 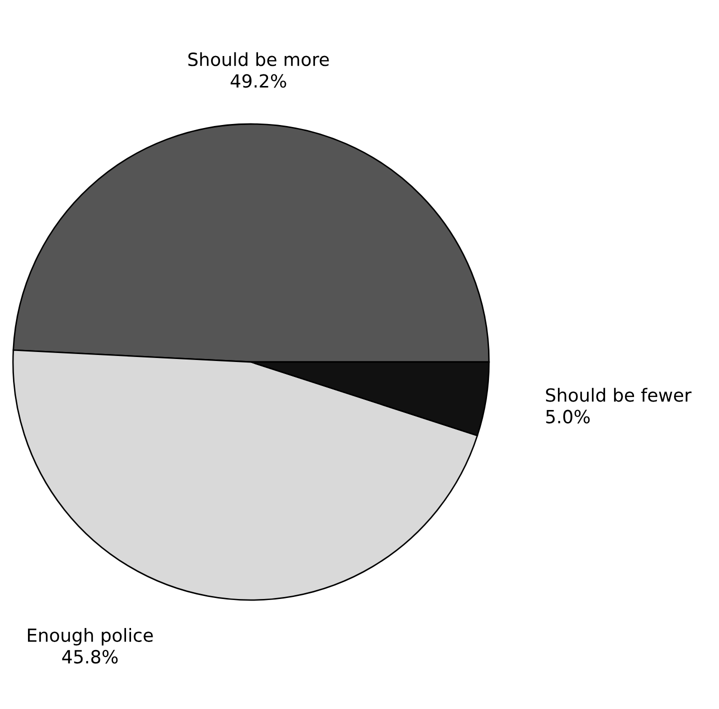 What do you see at coordinates (258, 59) in the screenshot?
I see `slice-label: Should be more` at bounding box center [258, 59].